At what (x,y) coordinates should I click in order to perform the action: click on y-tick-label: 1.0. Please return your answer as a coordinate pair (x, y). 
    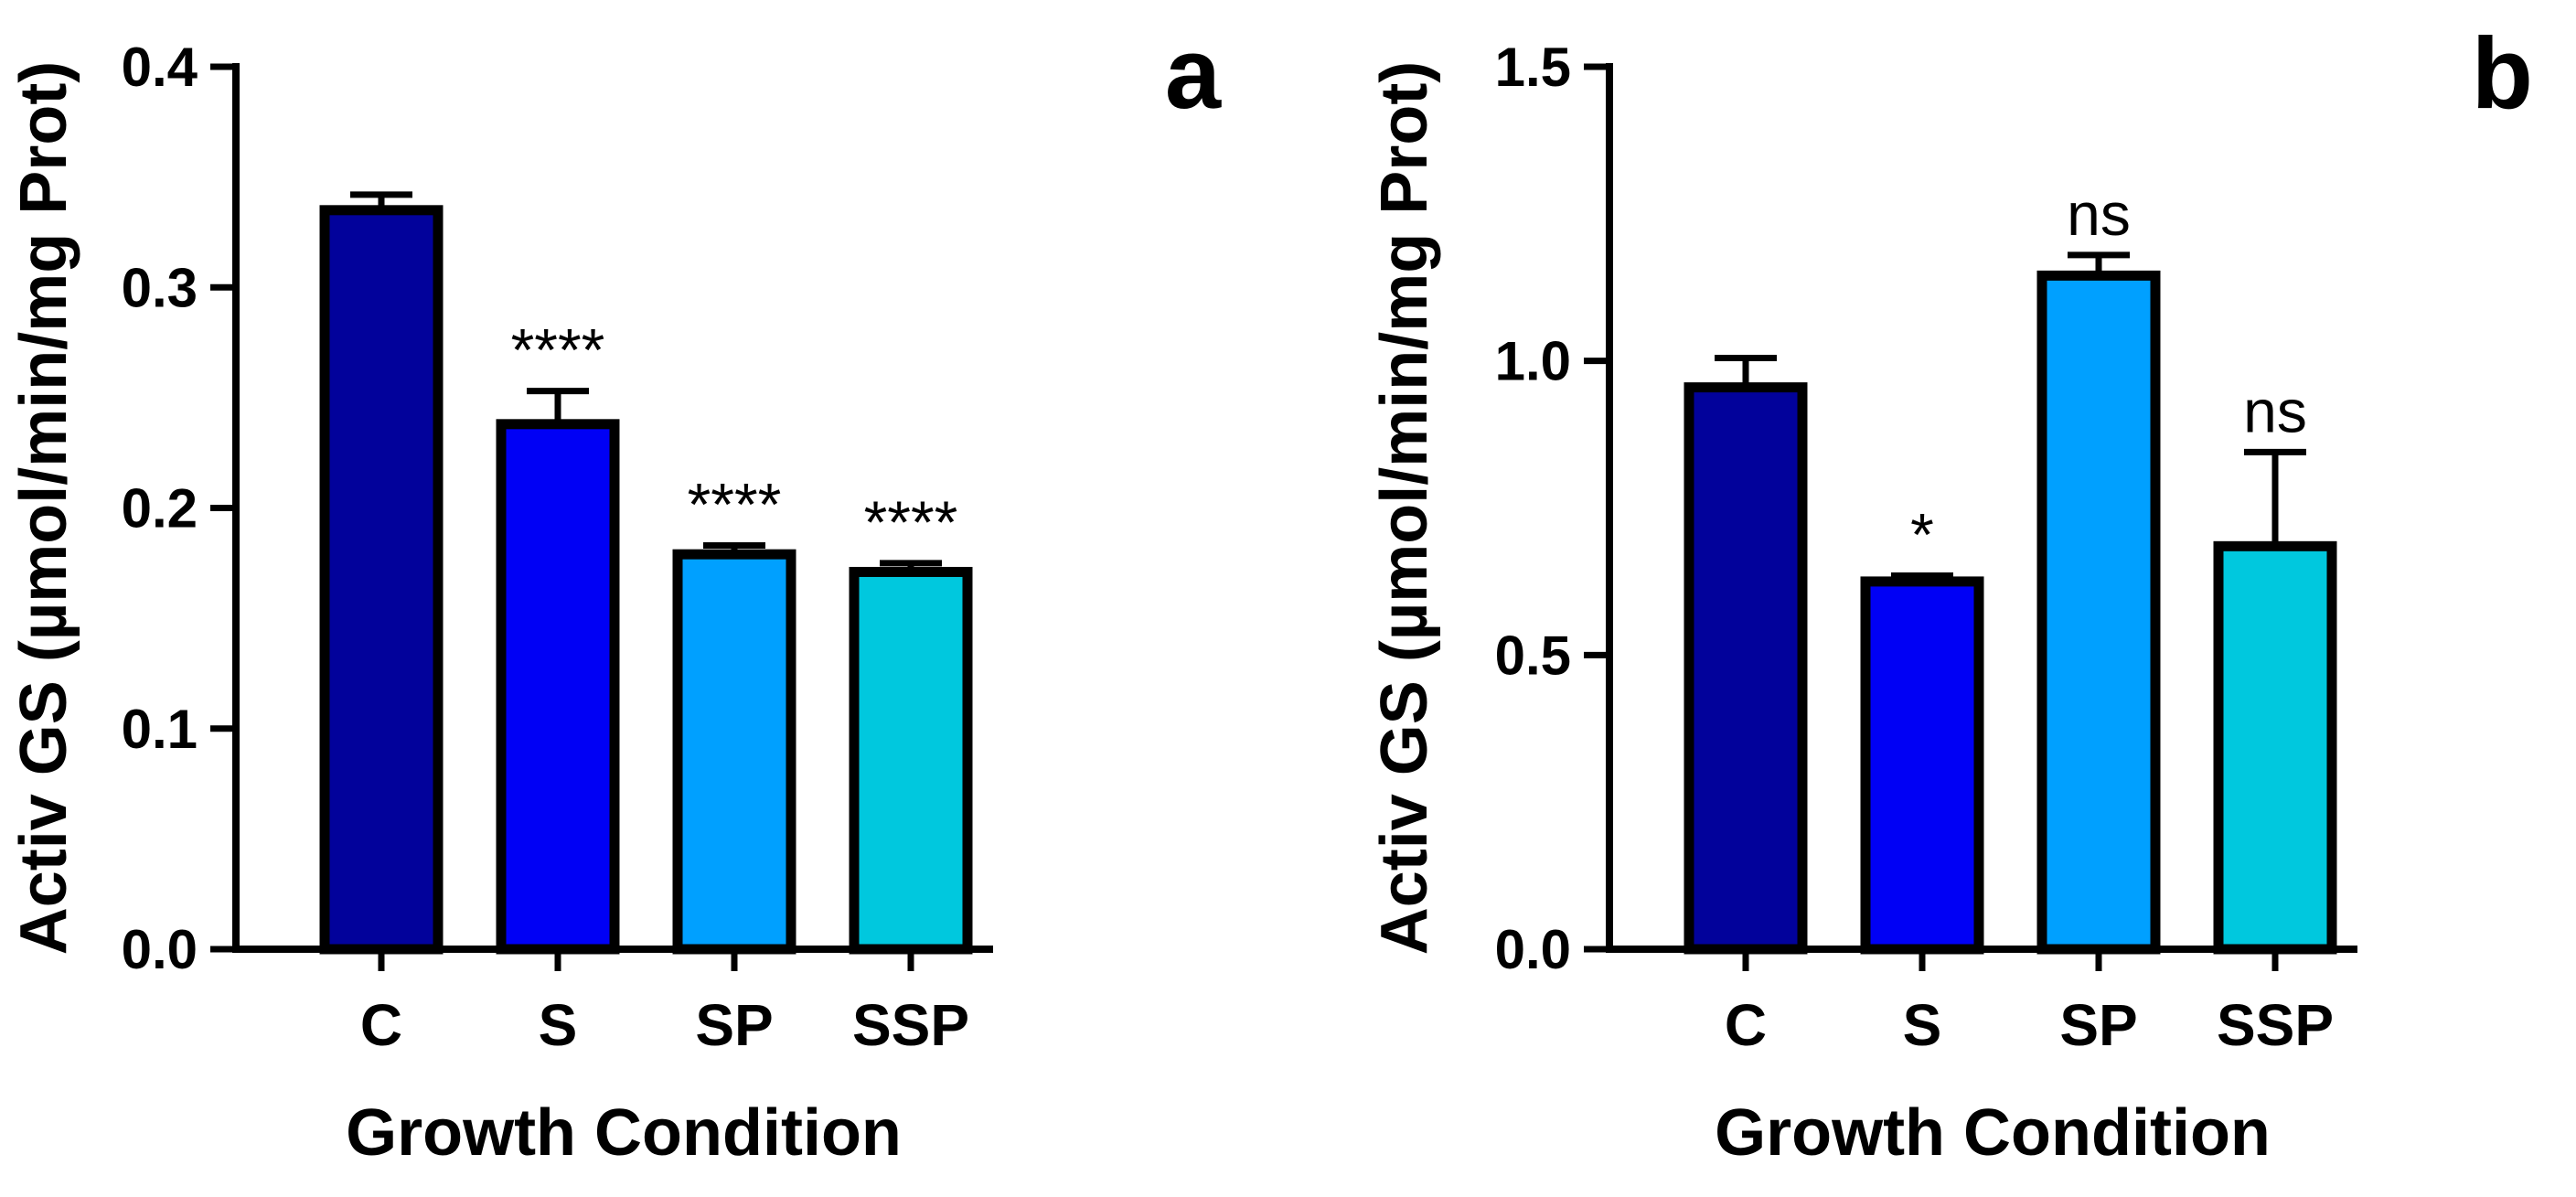
    Looking at the image, I should click on (1533, 361).